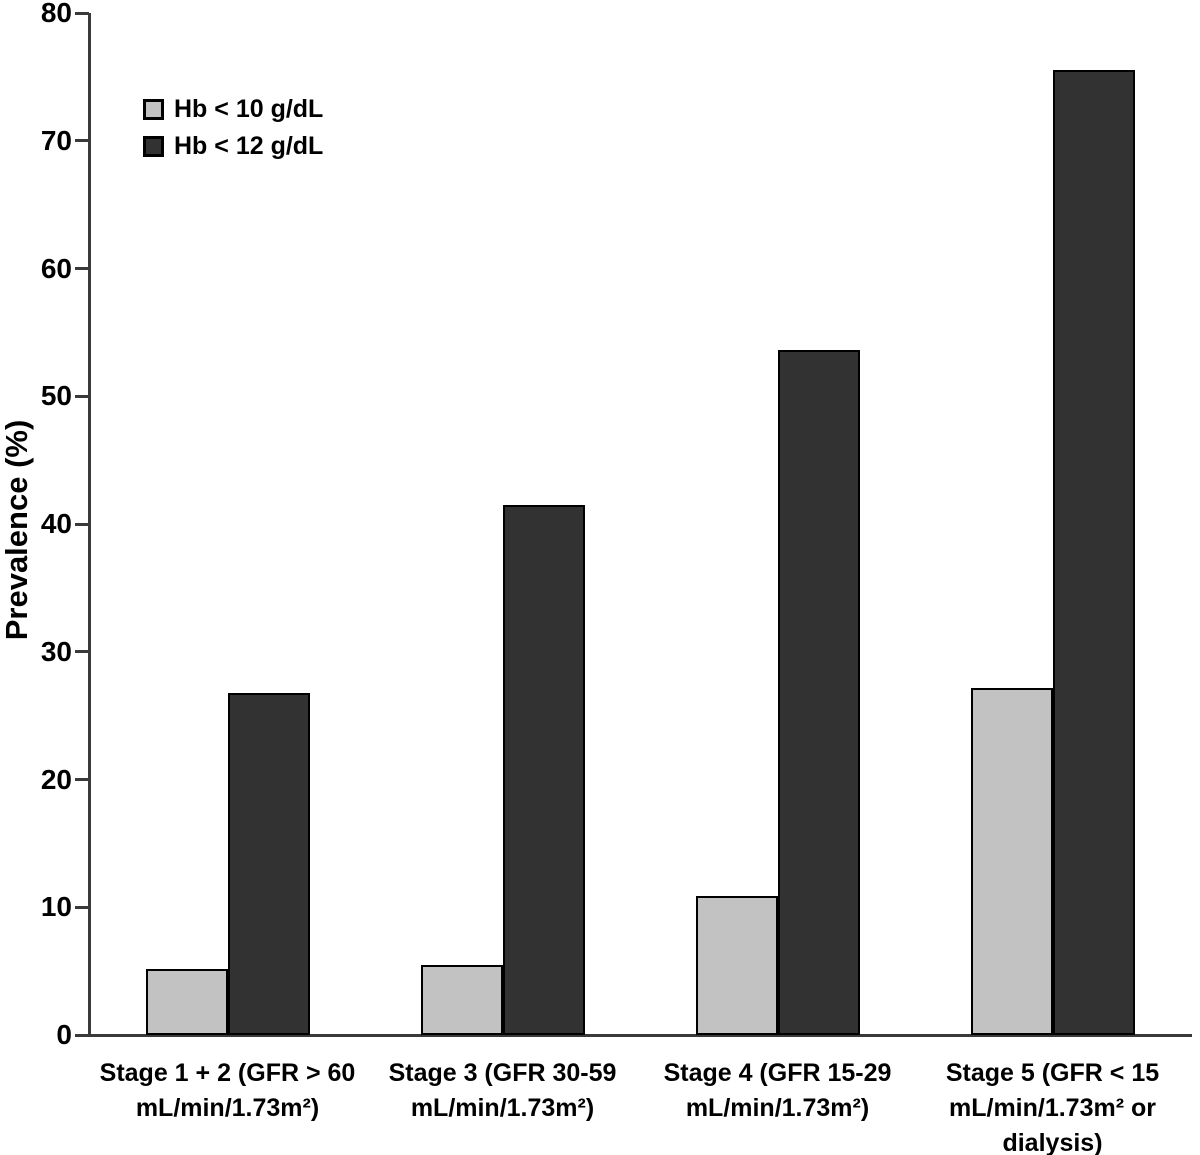 This screenshot has height=1155, width=1200. Describe the element at coordinates (227, 1090) in the screenshot. I see `x-label-stage-1-2: Stage 1 + 2 (GFR > 60 mL/min/1.73m²)` at that location.